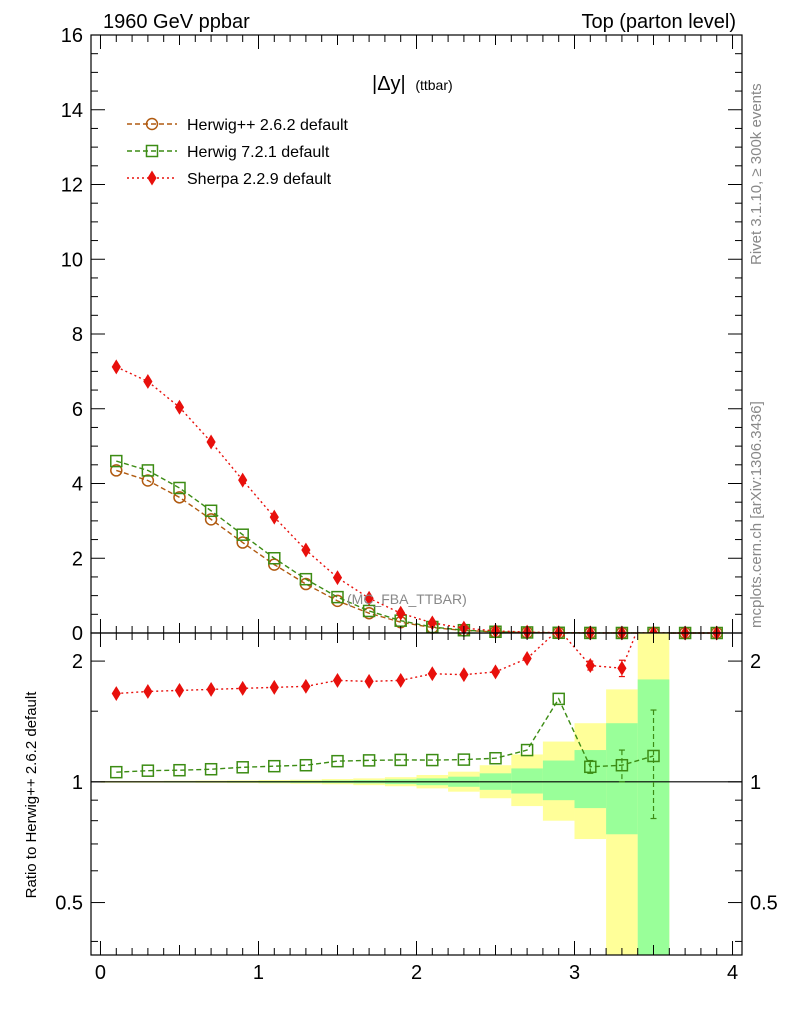 This screenshot has height=1024, width=786. Describe the element at coordinates (77, 335) in the screenshot. I see `main-y-tick-label: 8` at that location.